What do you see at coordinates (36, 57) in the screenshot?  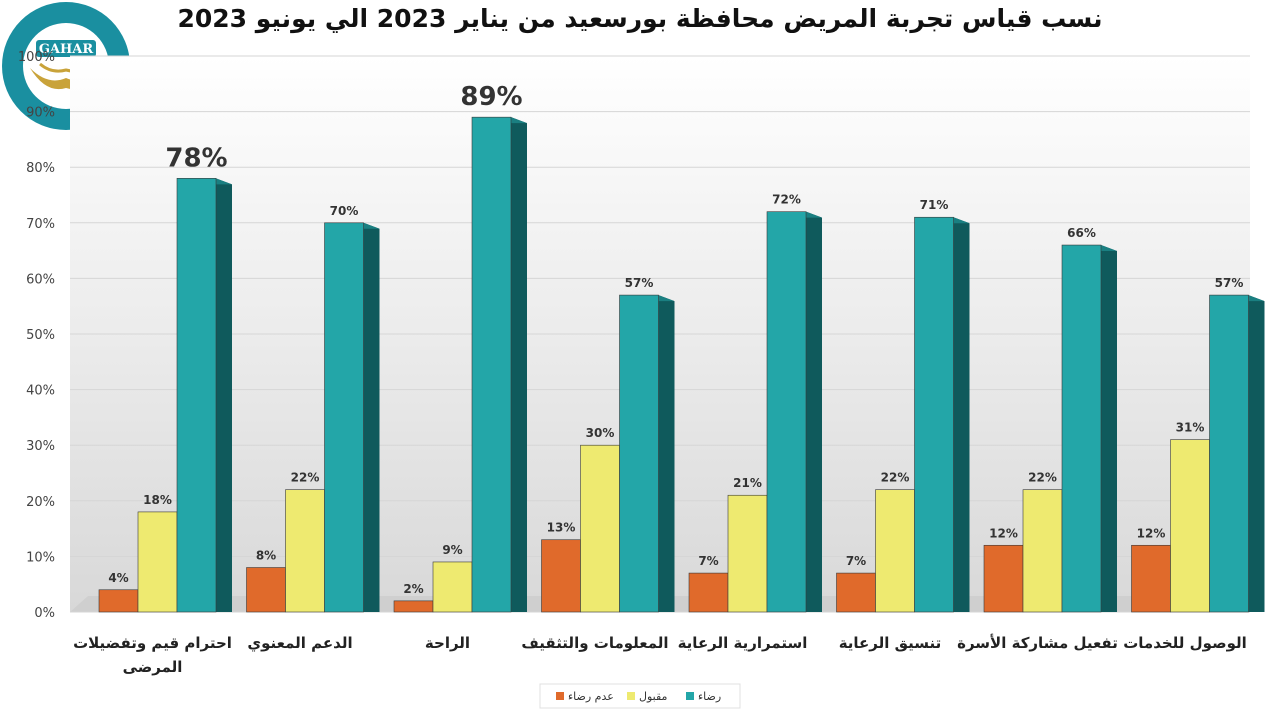 I see `y-tick-label: 100%` at bounding box center [36, 57].